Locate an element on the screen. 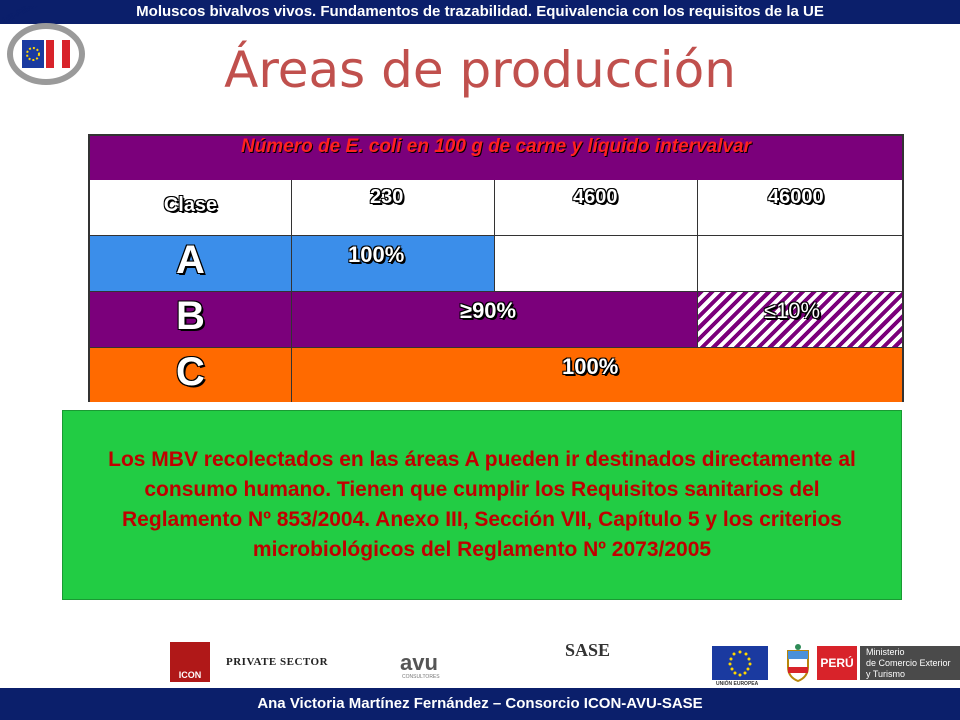 Image resolution: width=960 pixels, height=720 pixels. threshold-cell: 230 is located at coordinates (393, 208).